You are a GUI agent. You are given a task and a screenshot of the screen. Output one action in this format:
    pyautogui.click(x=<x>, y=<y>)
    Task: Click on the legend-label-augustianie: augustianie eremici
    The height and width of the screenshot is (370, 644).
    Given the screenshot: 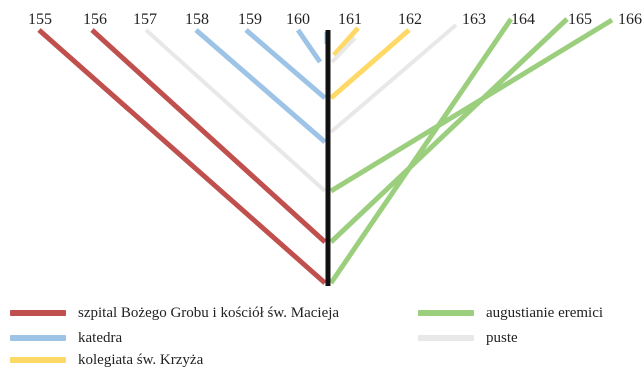 What is the action you would take?
    pyautogui.click(x=545, y=312)
    